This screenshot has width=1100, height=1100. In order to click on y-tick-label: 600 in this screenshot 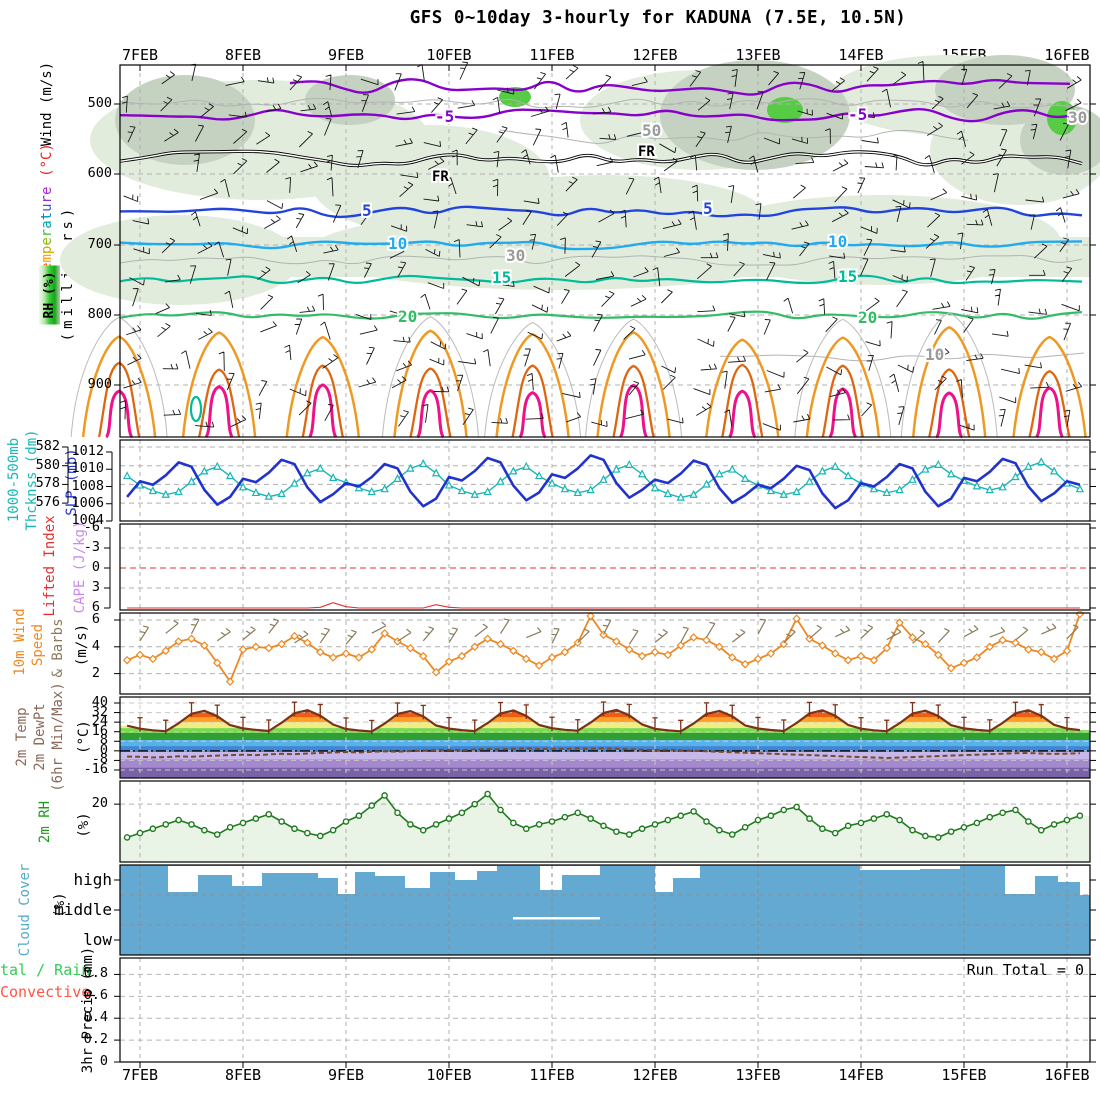, I will do `click(99, 173)`.